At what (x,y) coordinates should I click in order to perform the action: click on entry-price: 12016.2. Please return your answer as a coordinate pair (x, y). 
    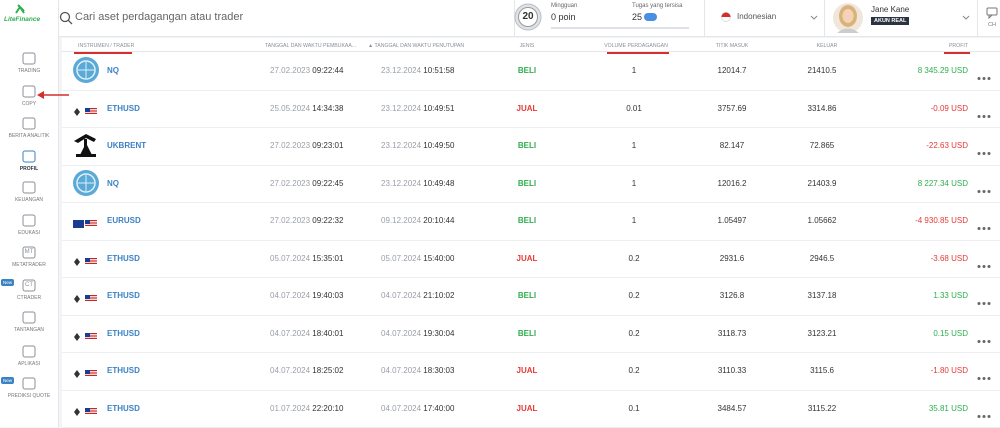
    Looking at the image, I should click on (732, 184).